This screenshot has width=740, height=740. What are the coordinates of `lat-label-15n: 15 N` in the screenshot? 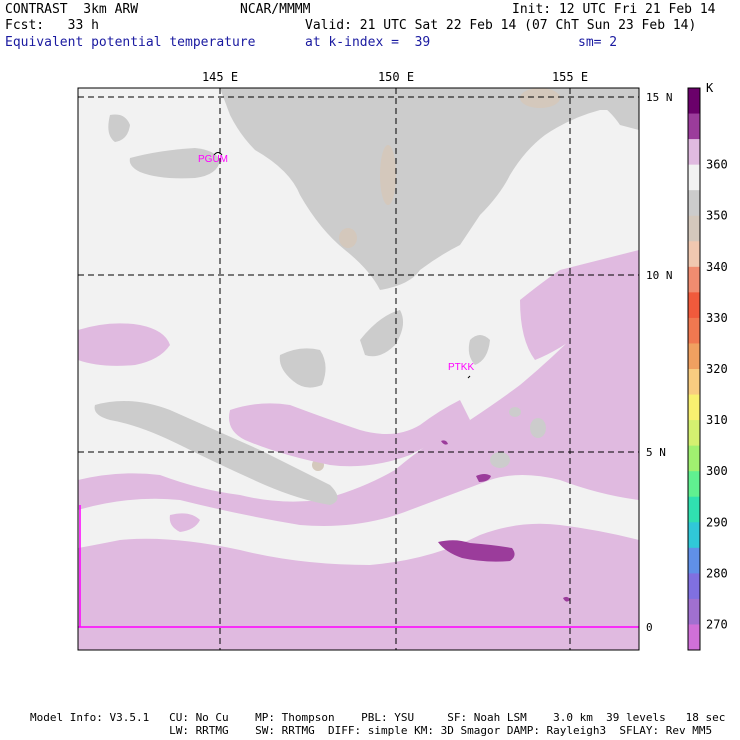 It's located at (659, 97).